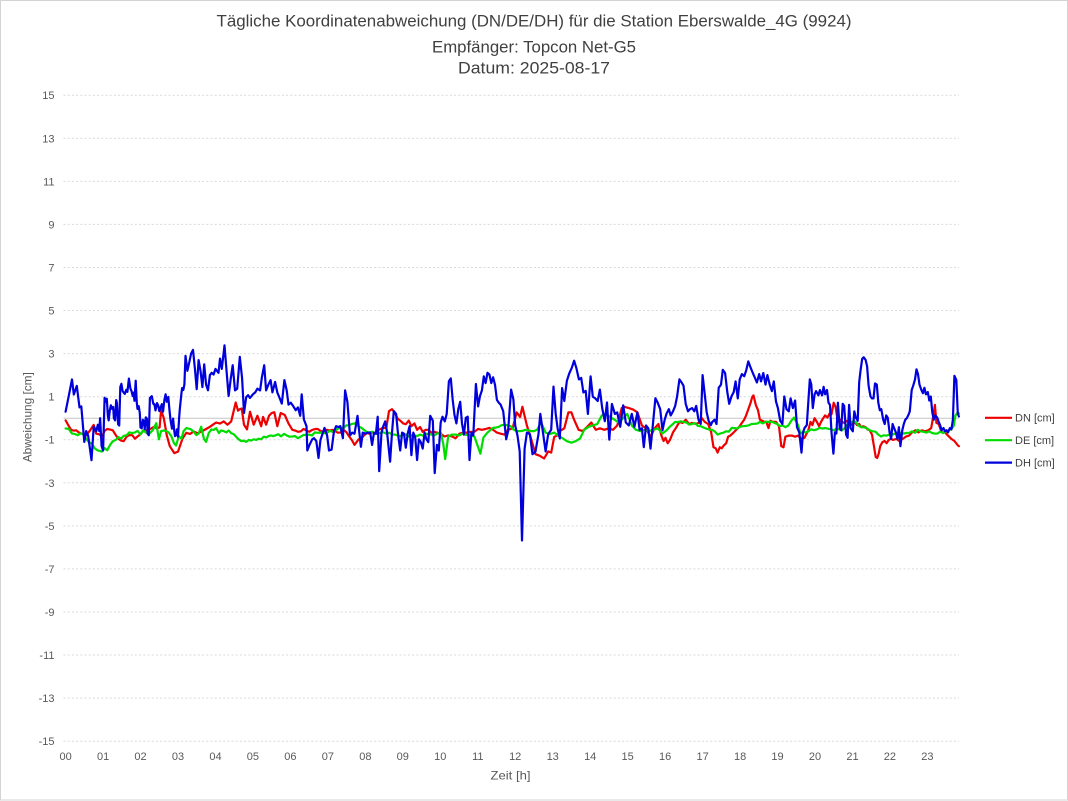  I want to click on svg-text: 16, so click(665, 757).